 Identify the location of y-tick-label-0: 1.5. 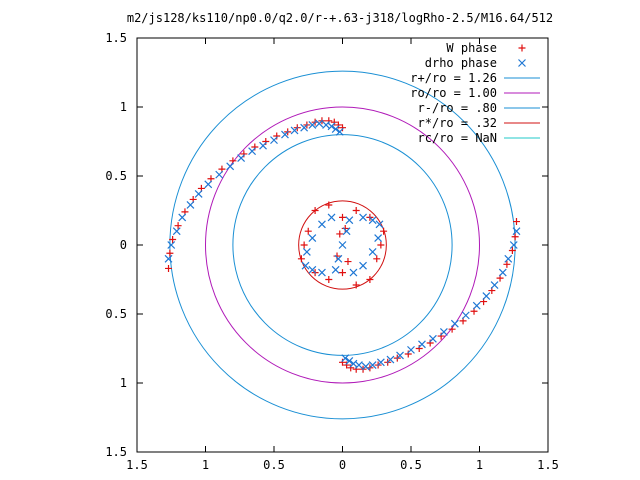
(116, 38).